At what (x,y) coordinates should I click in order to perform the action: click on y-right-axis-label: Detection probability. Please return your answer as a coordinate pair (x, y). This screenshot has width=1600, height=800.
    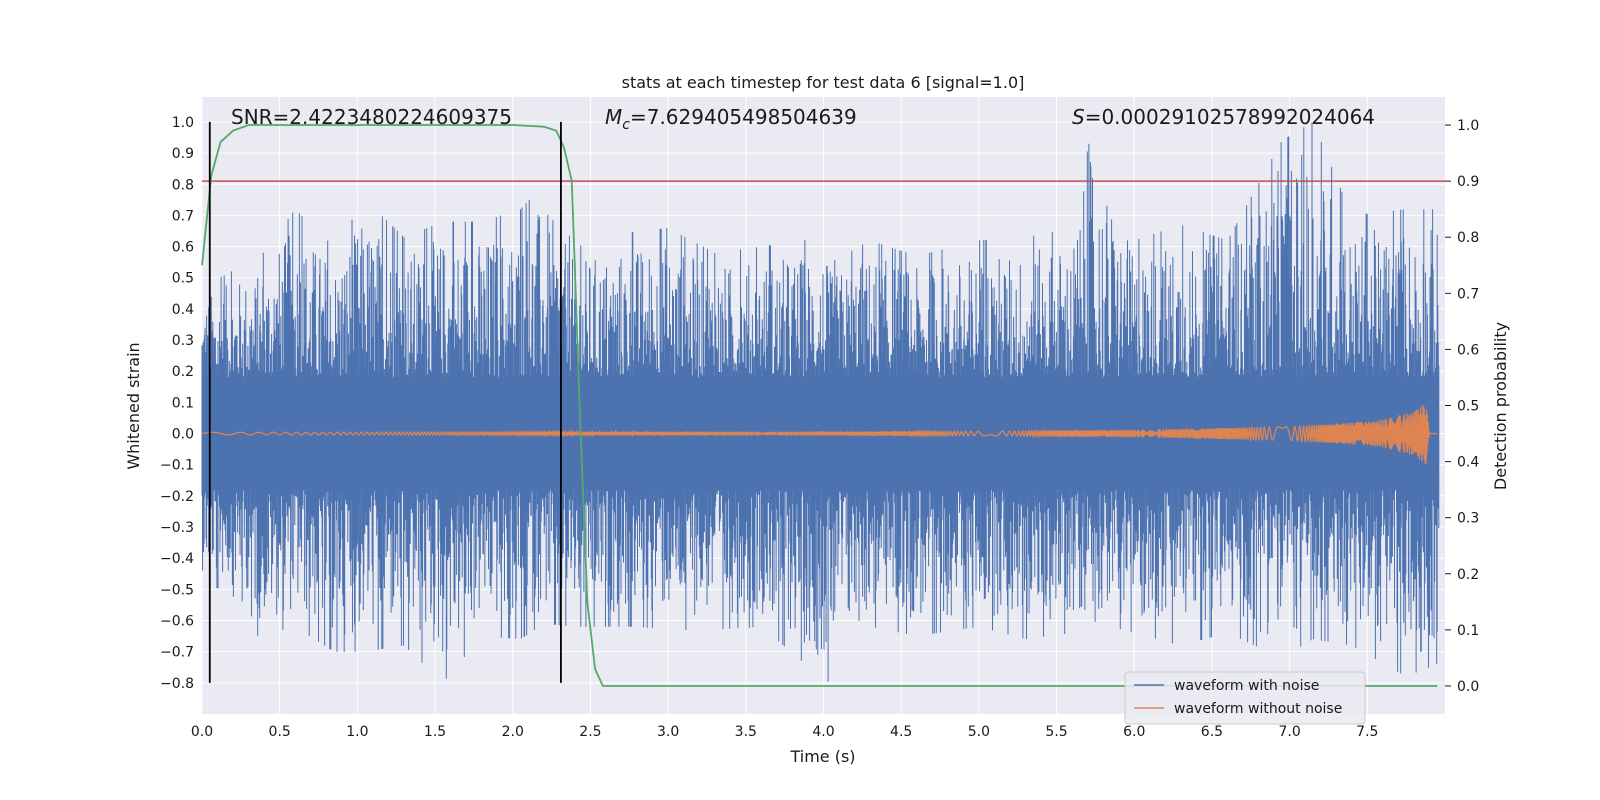
    Looking at the image, I should click on (1500, 406).